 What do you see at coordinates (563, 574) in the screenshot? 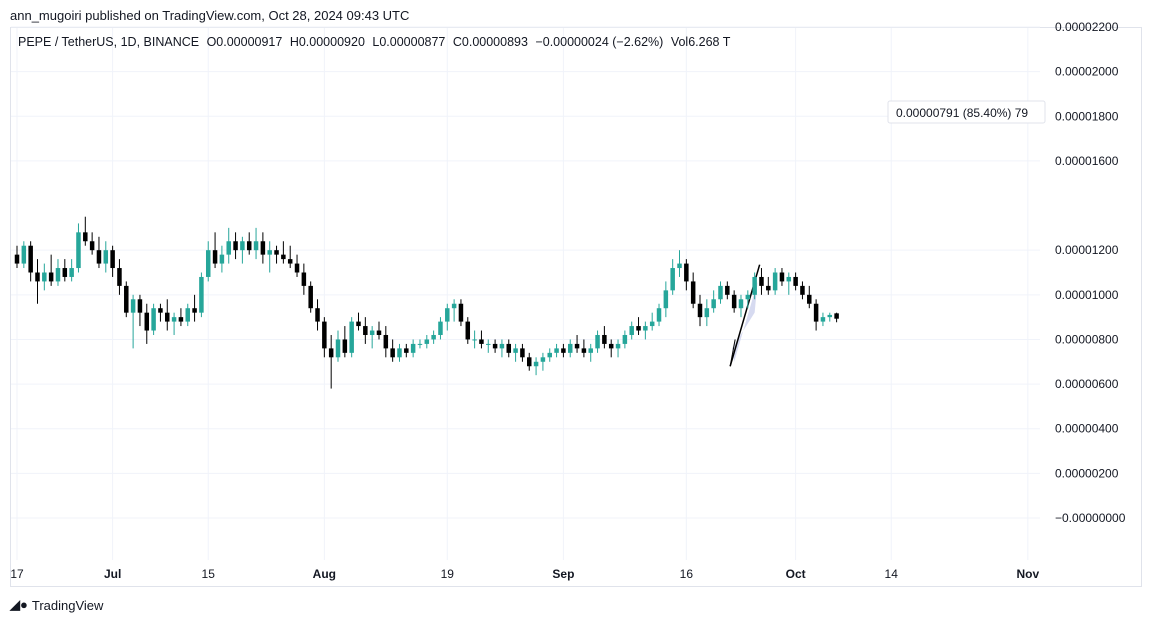
I see `time-tick-label: Sep` at bounding box center [563, 574].